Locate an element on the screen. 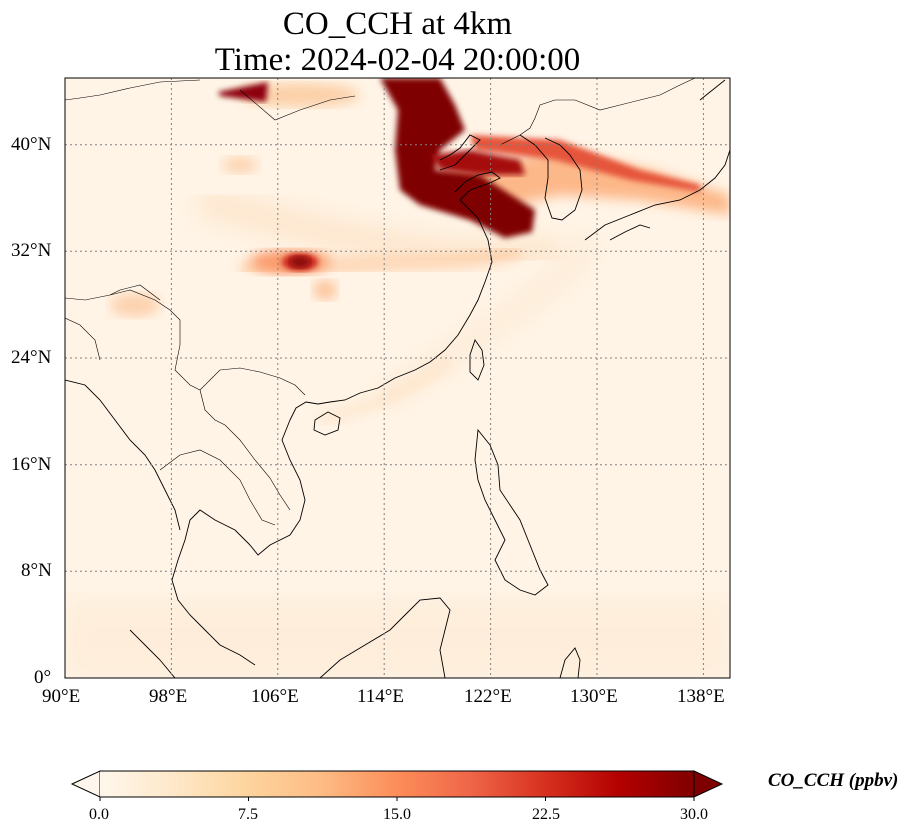 The width and height of the screenshot is (921, 836). lat-tick-label: 40°N is located at coordinates (31, 144).